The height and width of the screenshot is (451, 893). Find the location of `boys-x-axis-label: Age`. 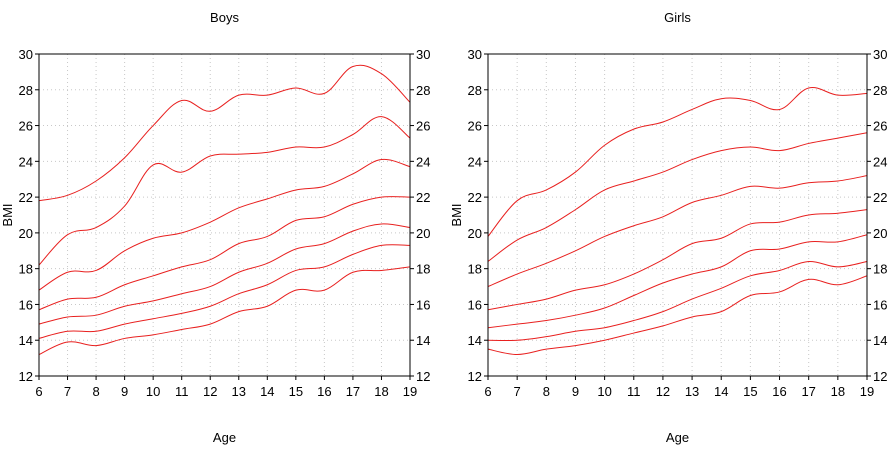

boys-x-axis-label: Age is located at coordinates (224, 437).